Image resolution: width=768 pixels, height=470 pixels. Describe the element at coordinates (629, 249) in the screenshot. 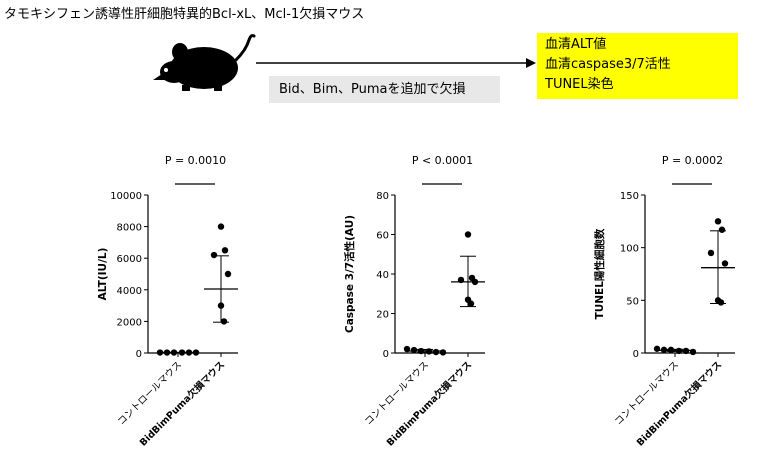

I see `y-tick-label: 100` at that location.